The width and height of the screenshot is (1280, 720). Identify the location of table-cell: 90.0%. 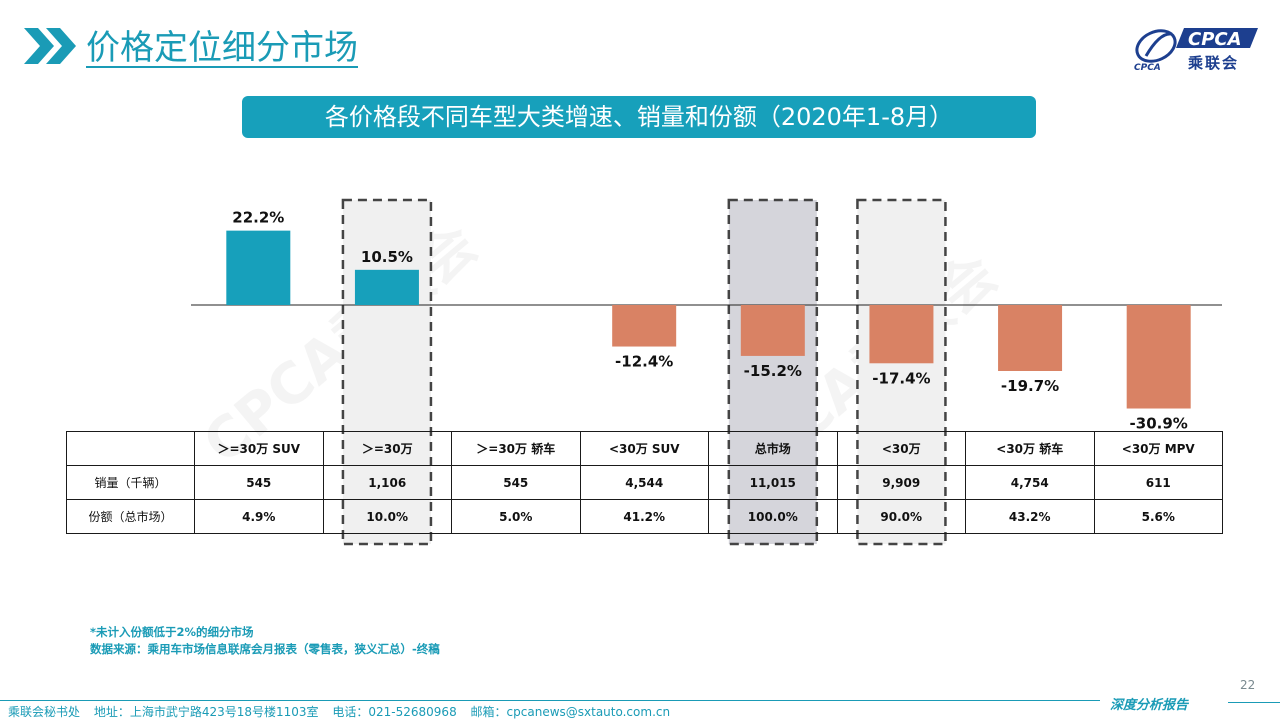
(901, 516).